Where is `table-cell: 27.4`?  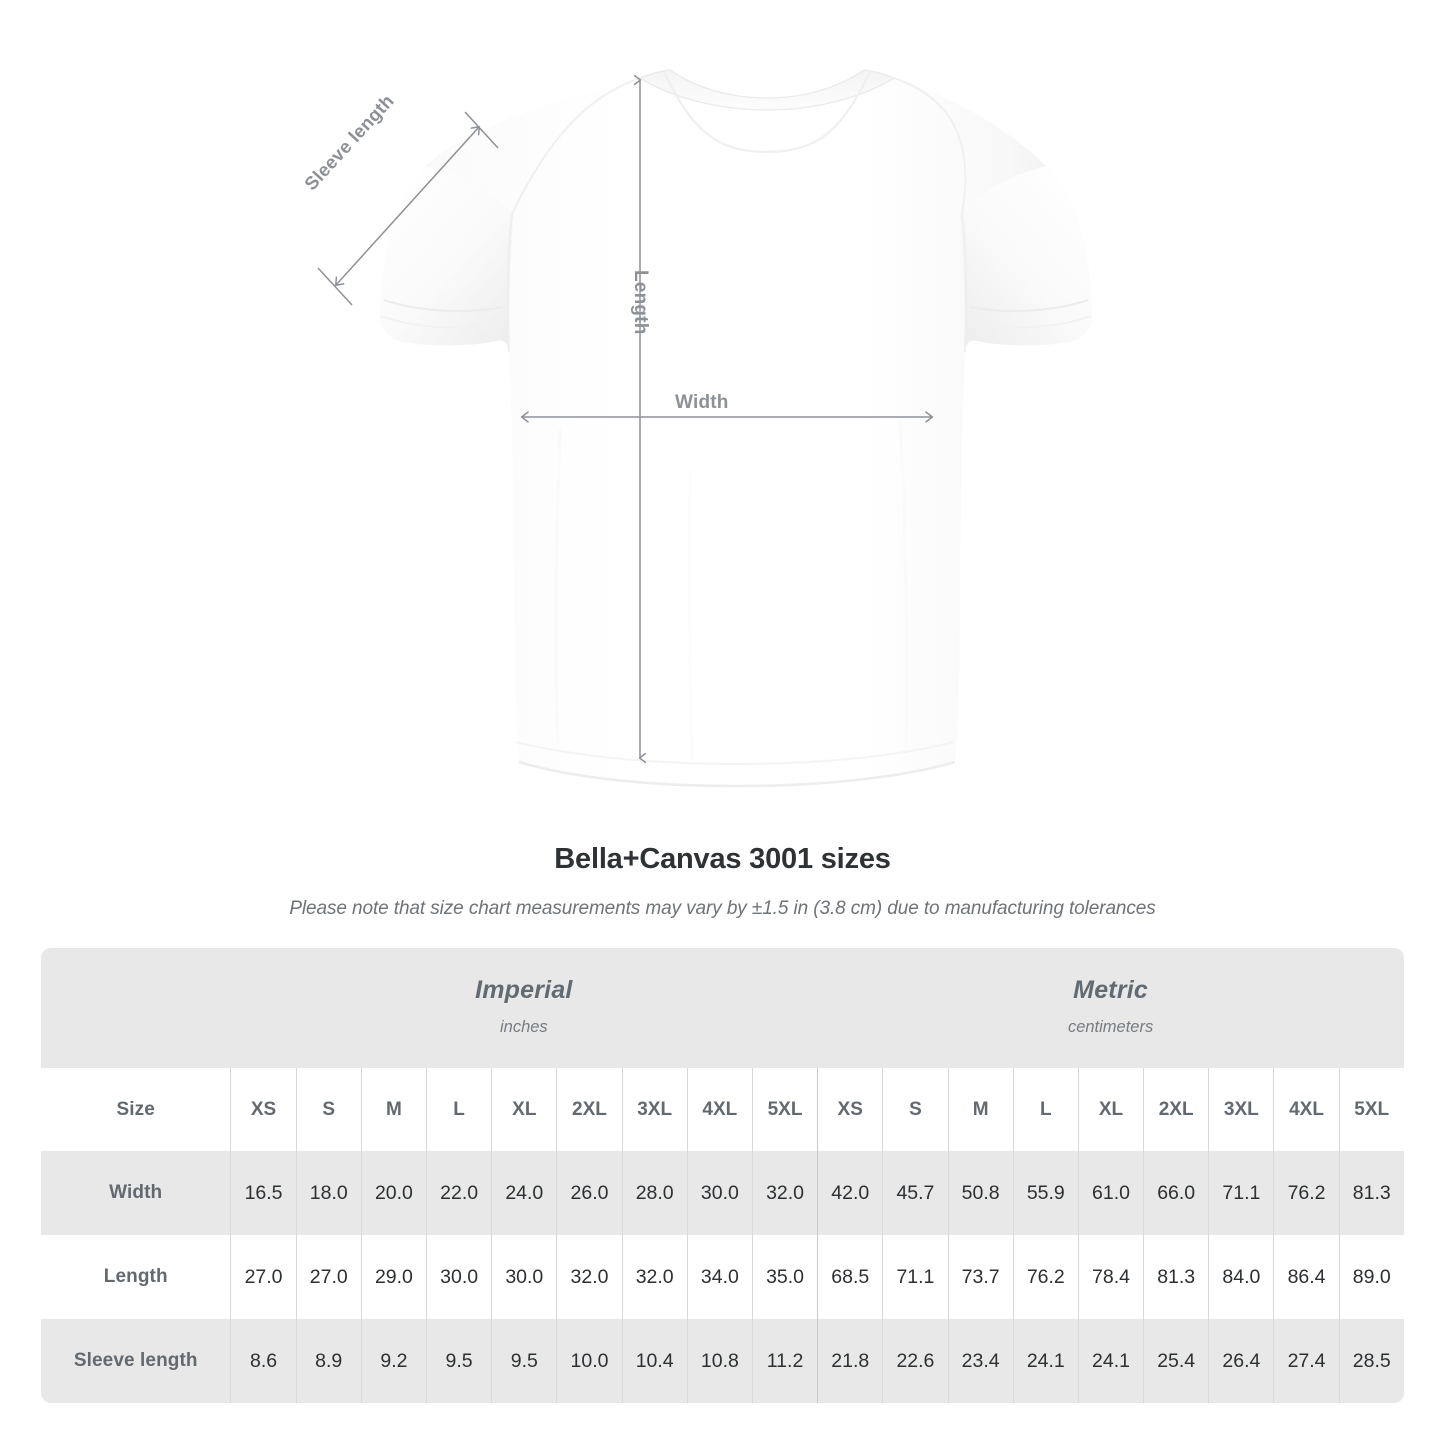
table-cell: 27.4 is located at coordinates (1305, 1361).